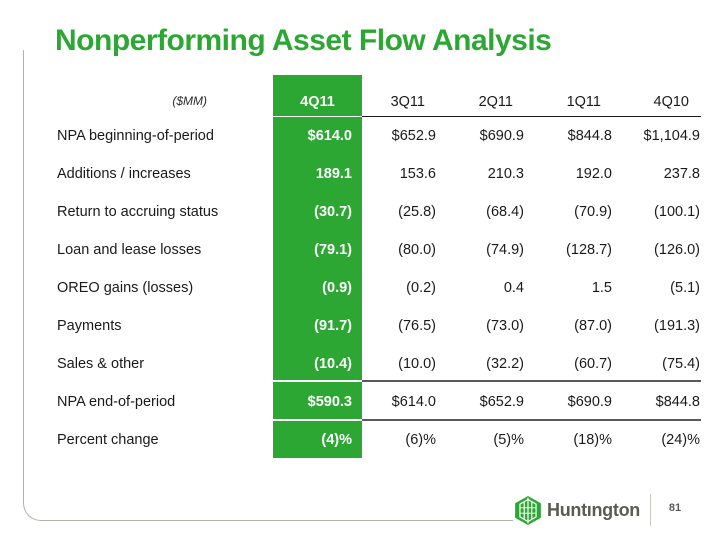 The image size is (720, 540). Describe the element at coordinates (505, 174) in the screenshot. I see `cell-value: 210.3` at that location.